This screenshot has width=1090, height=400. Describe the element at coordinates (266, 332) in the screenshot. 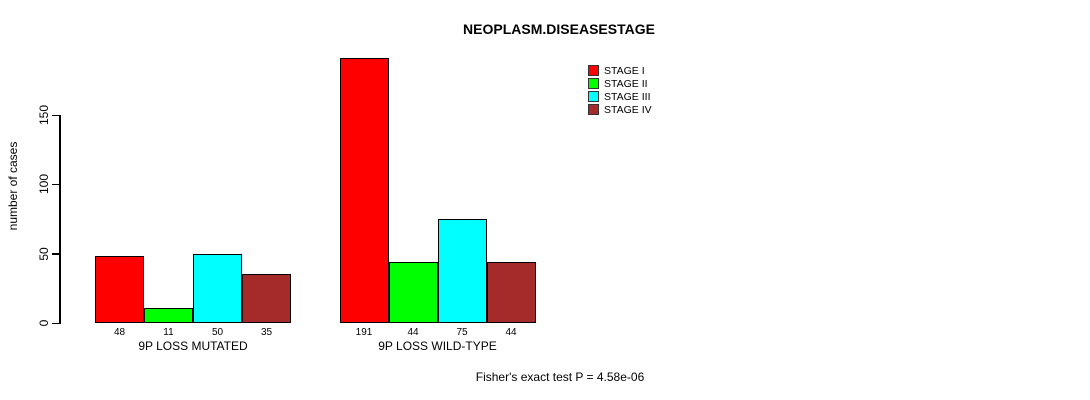

I see `bar-value-label: 35` at that location.